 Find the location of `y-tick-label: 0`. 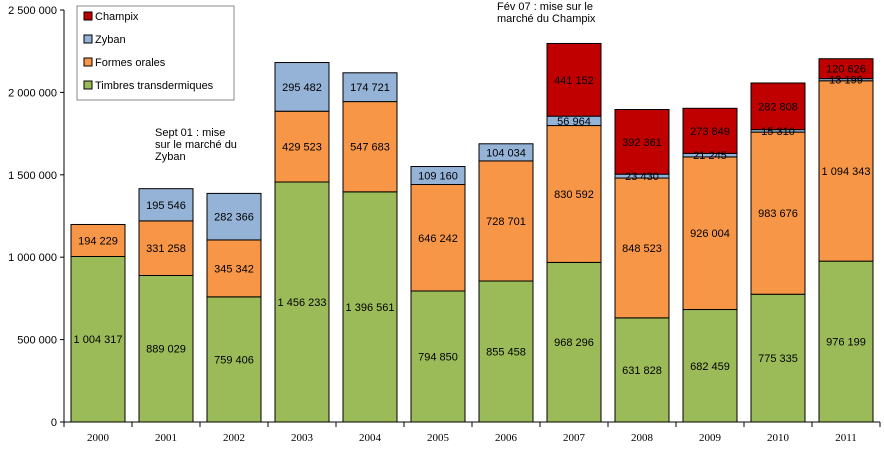

y-tick-label: 0 is located at coordinates (54, 423).